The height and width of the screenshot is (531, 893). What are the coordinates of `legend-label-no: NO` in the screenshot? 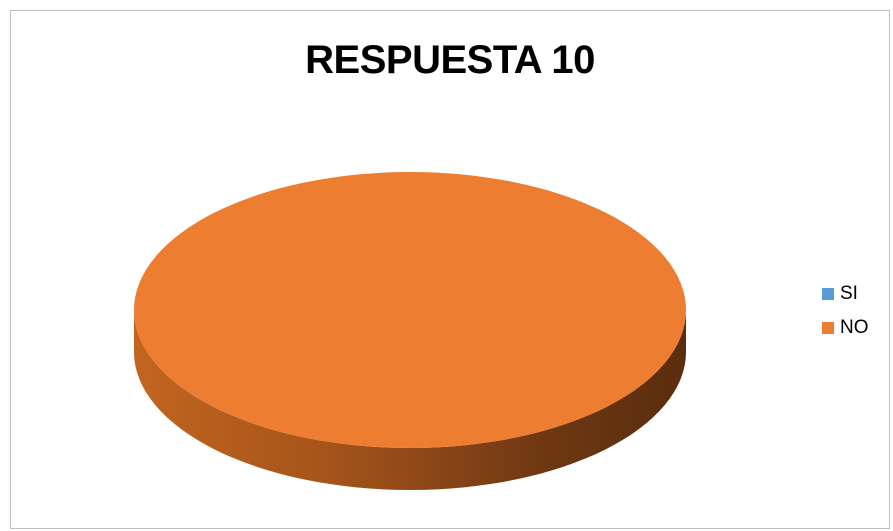 It's located at (854, 327).